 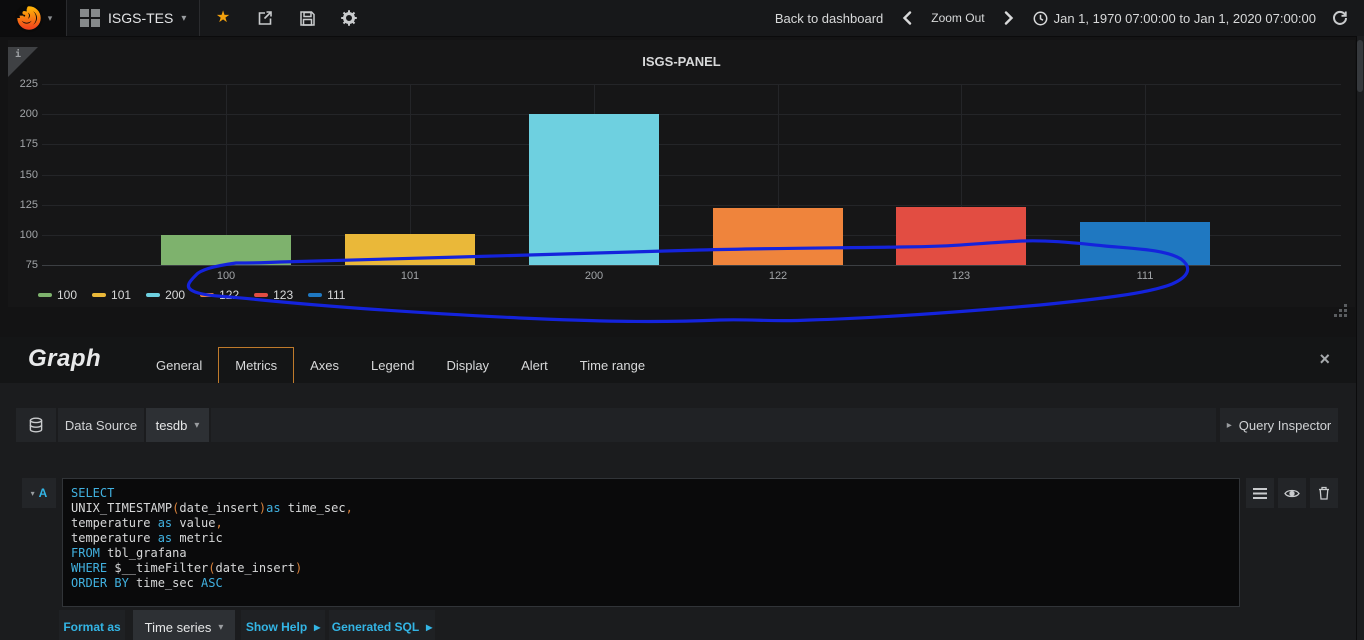 What do you see at coordinates (410, 276) in the screenshot?
I see `x-axis-tick-101: 101` at bounding box center [410, 276].